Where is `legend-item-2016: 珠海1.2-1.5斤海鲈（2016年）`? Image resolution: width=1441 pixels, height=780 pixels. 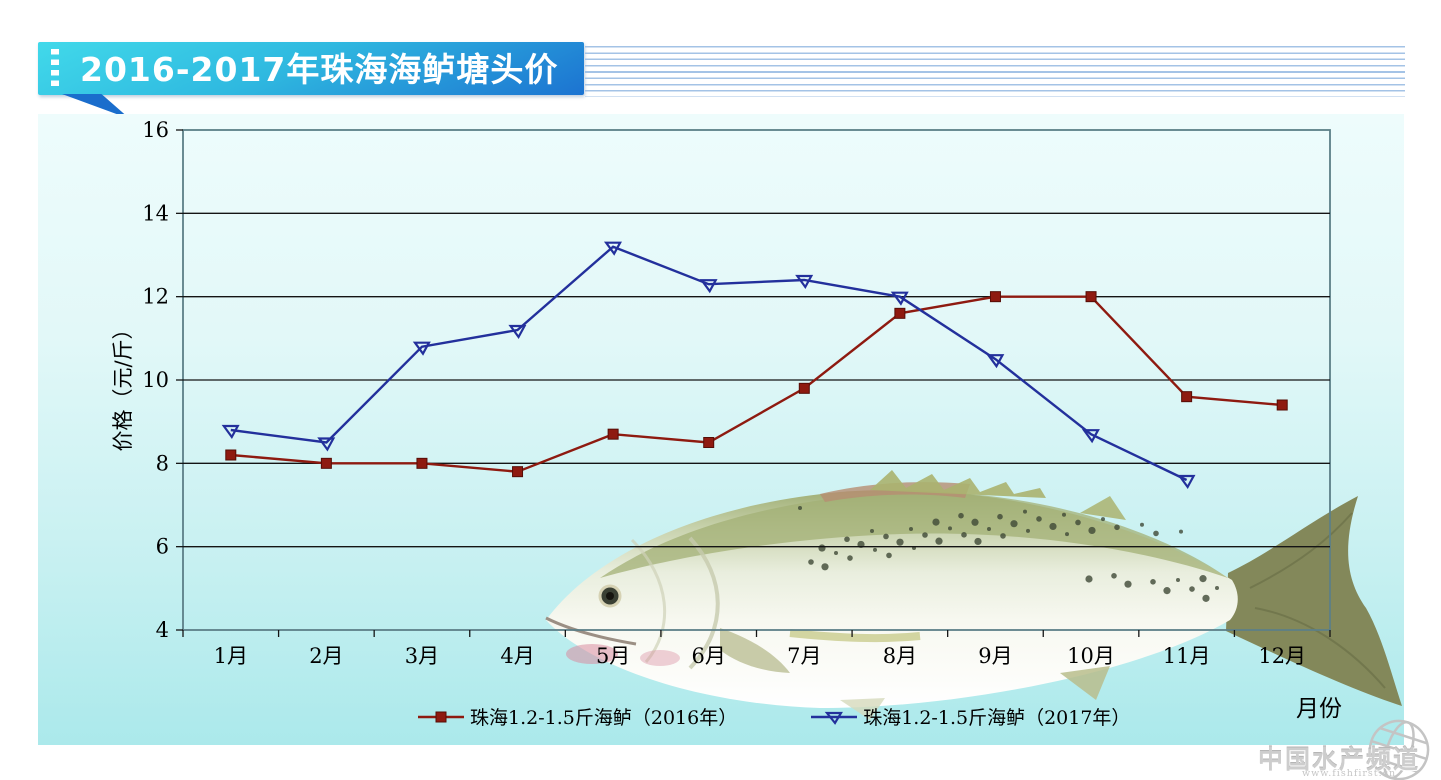 legend-item-2016: 珠海1.2-1.5斤海鲈（2016年） is located at coordinates (577, 716).